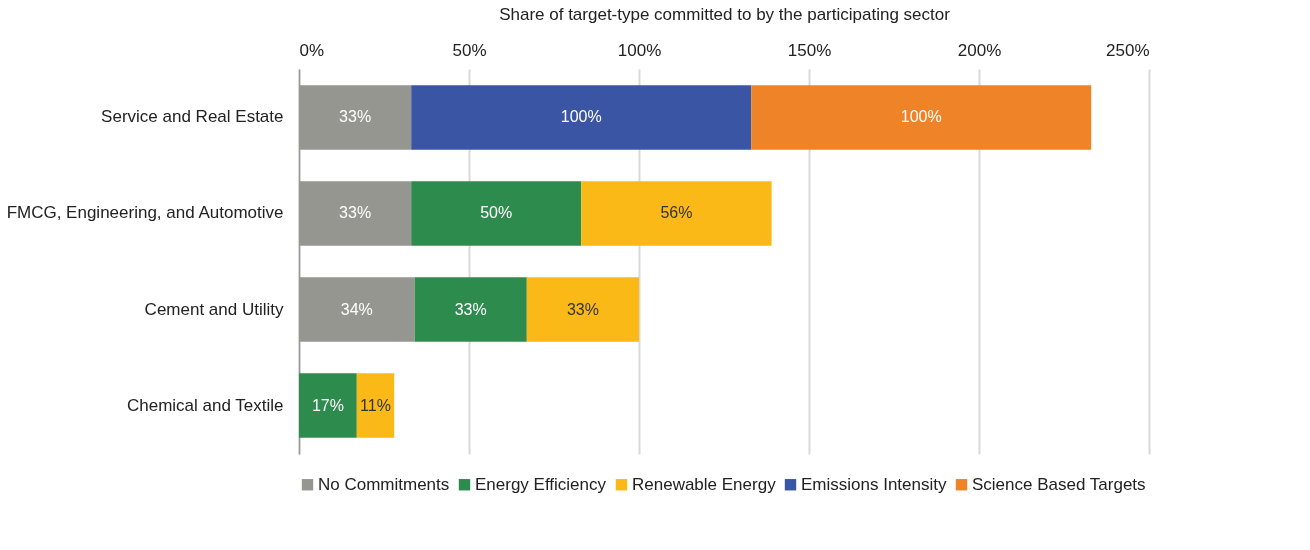  Describe the element at coordinates (639, 50) in the screenshot. I see `x-tick-label: 100%` at that location.